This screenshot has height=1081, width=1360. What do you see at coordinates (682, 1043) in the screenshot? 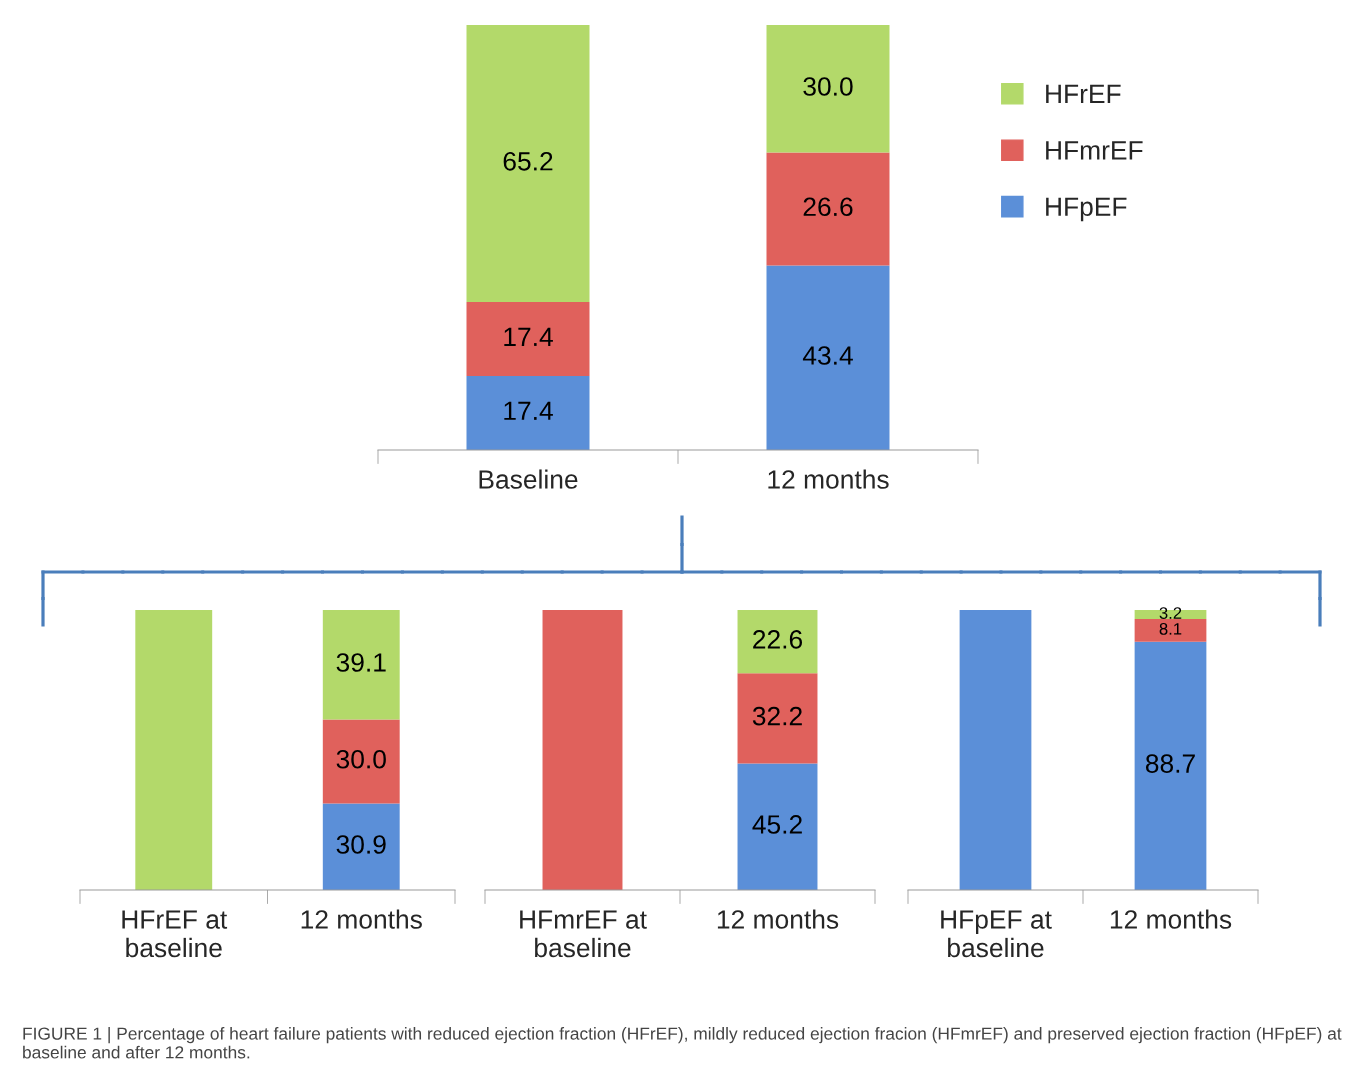
I see `caption: FIGURE 1 | Percentage of heart failure patients with reduced ejection fraction (HFrEF), mildly reduced ejection fracion (HFmrEF) and preserved ejection fraction (HFpEF) at baseline and after 12 months.` at bounding box center [682, 1043].